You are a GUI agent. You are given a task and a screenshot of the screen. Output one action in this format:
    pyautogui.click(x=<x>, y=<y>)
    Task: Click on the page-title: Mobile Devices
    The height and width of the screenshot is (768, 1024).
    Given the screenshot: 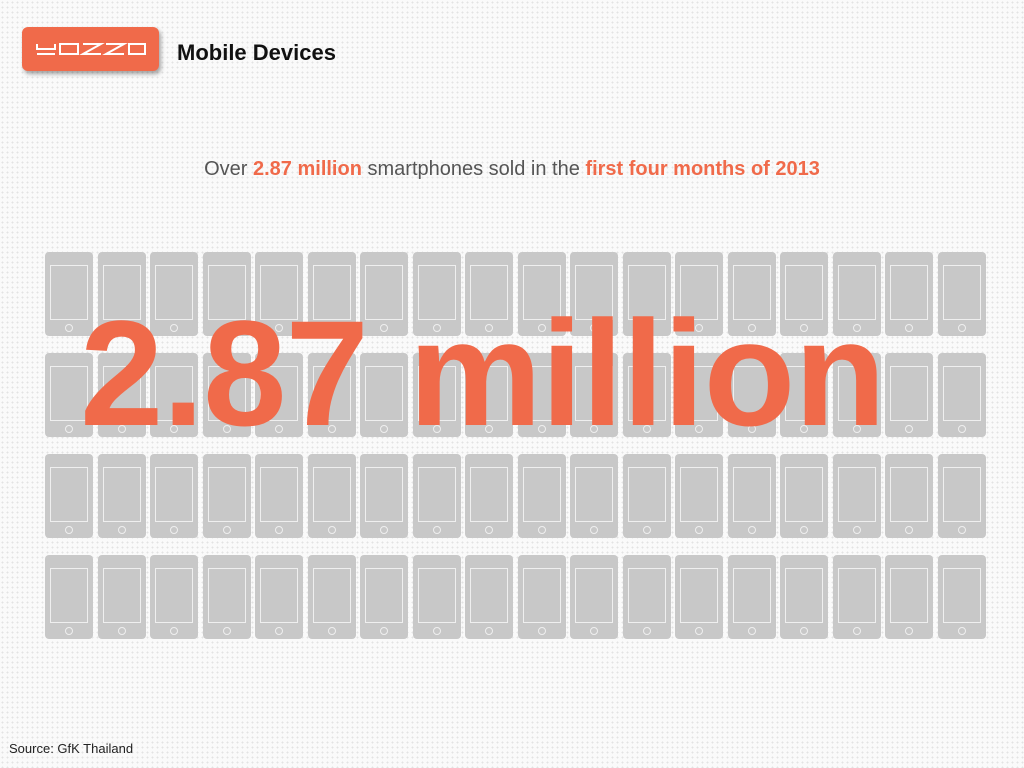 What is the action you would take?
    pyautogui.click(x=256, y=52)
    